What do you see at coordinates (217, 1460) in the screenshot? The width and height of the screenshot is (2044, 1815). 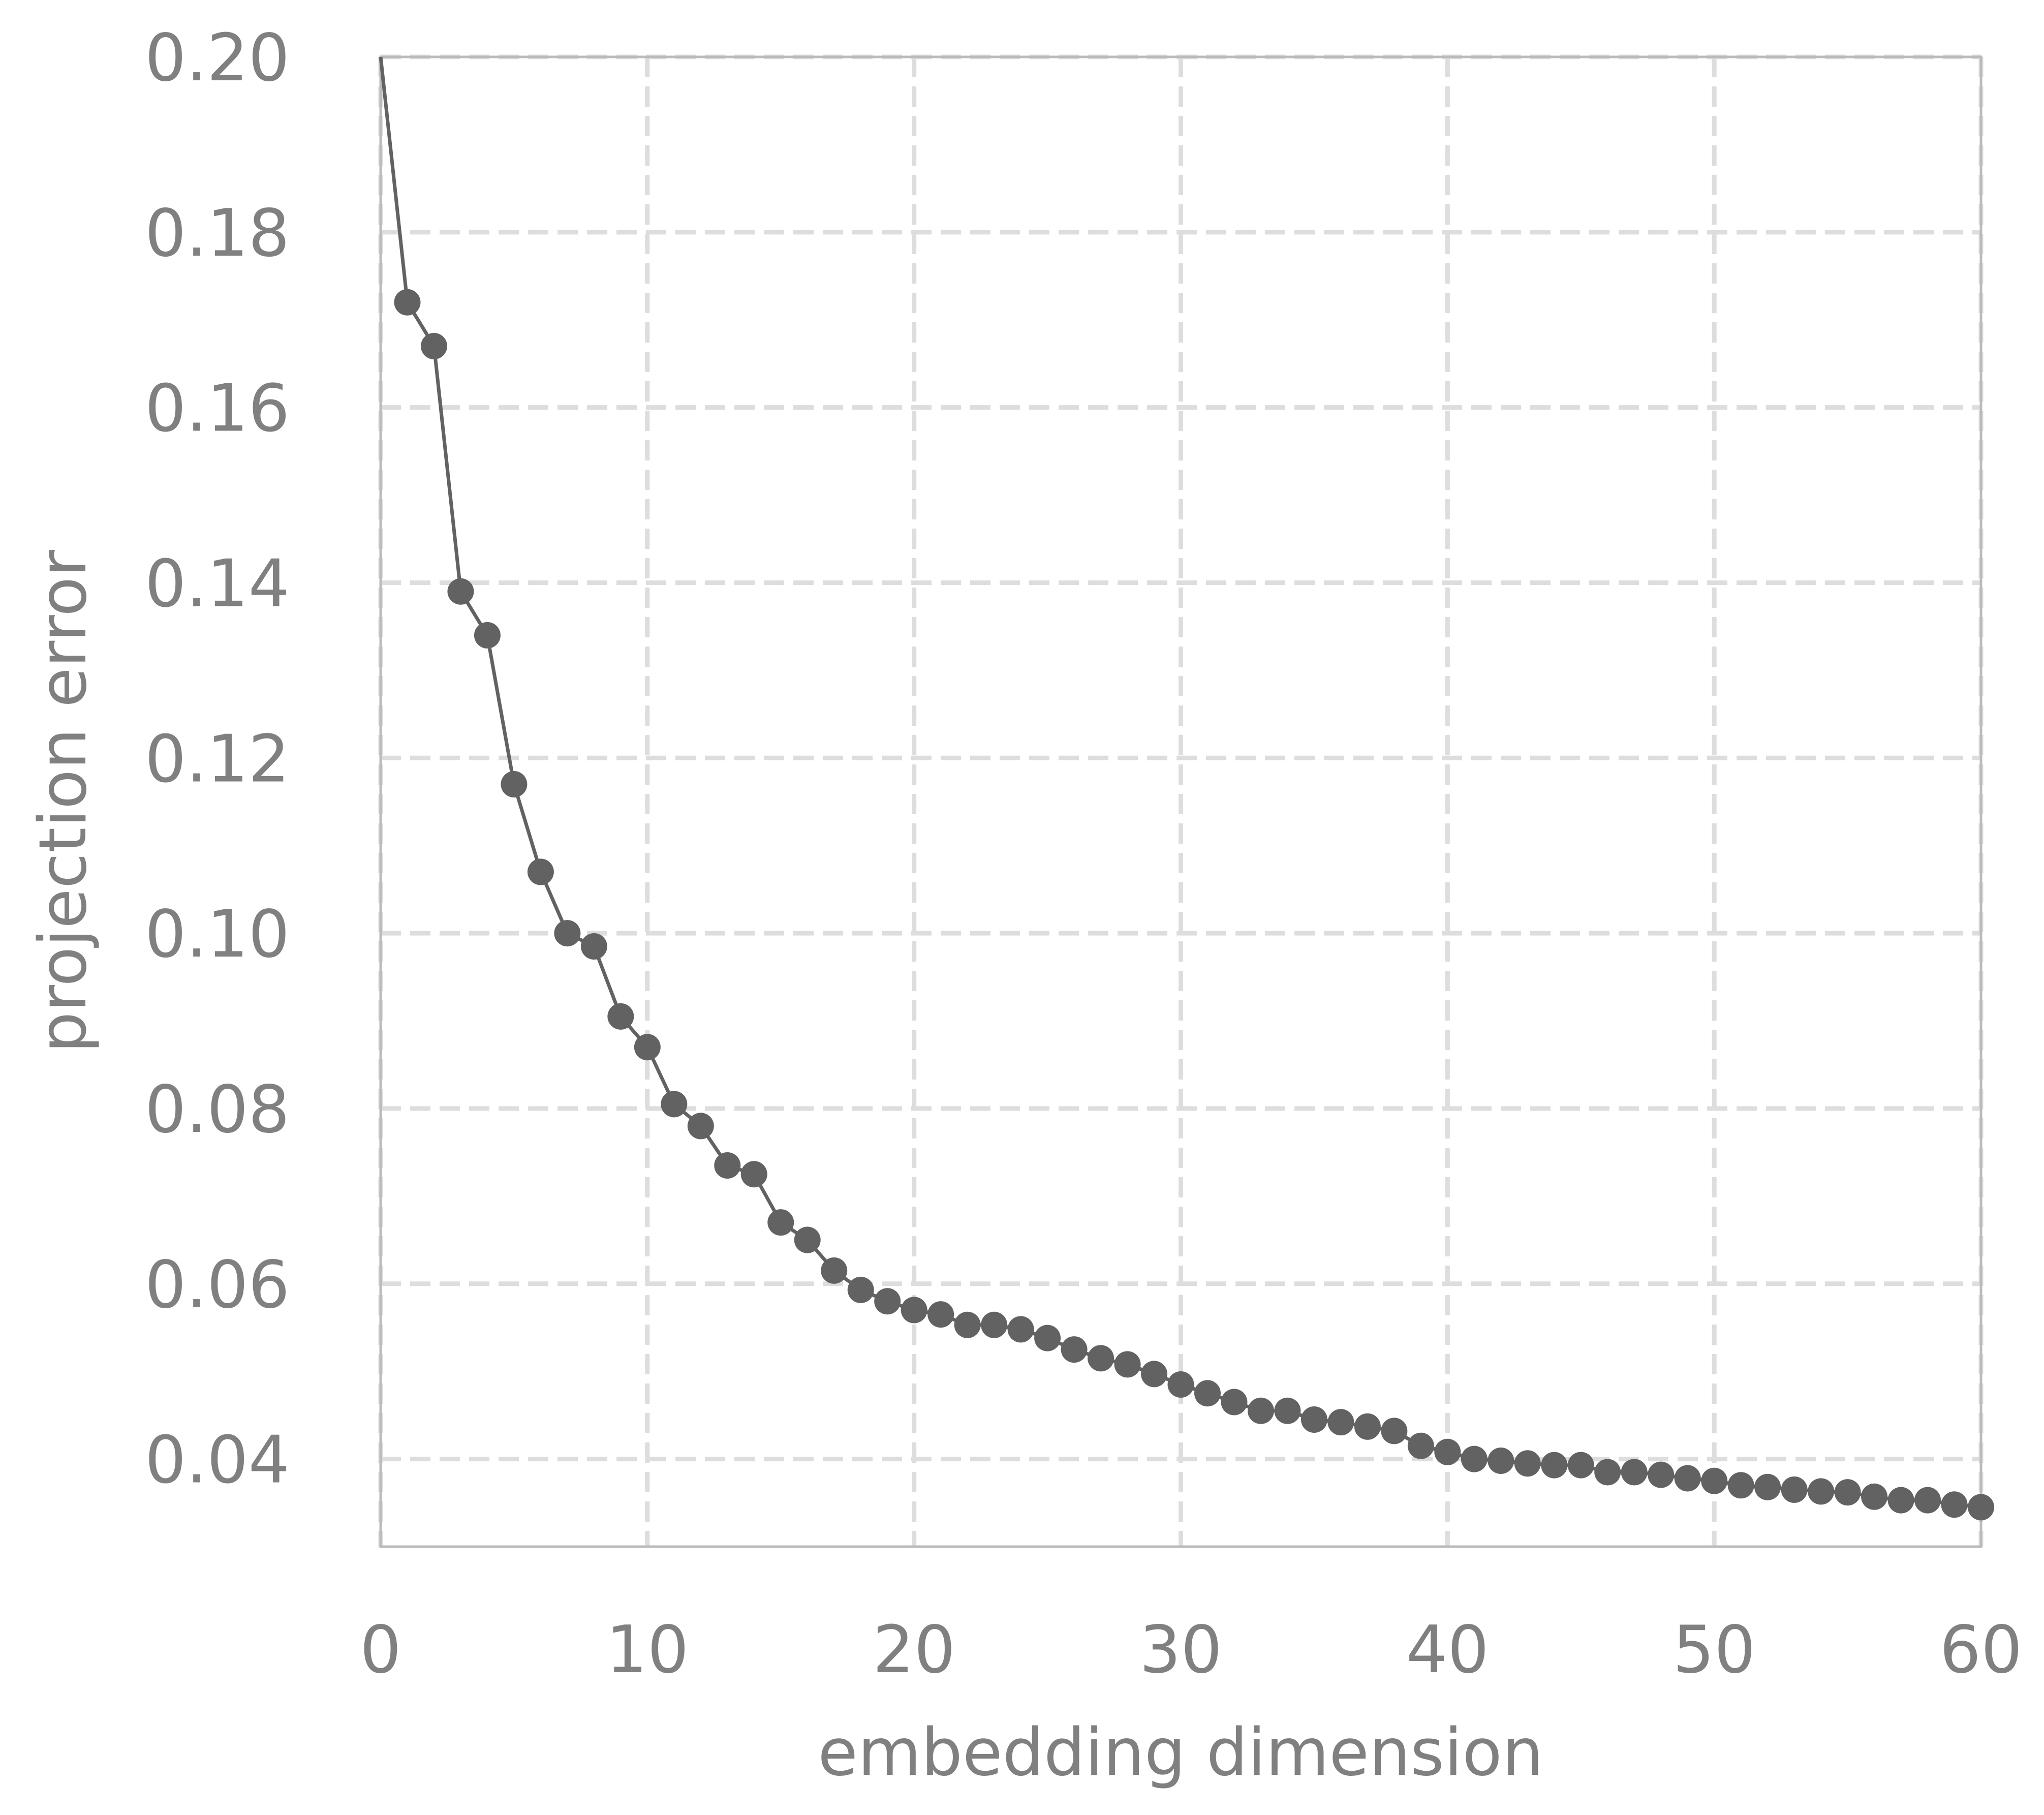 I see `y-tick-label: 0.04` at bounding box center [217, 1460].